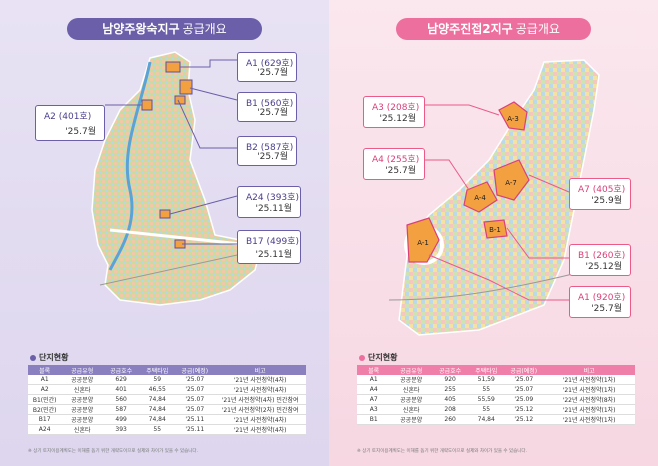 The image size is (658, 466). I want to click on wangsuk-district-area, so click(176, 178).